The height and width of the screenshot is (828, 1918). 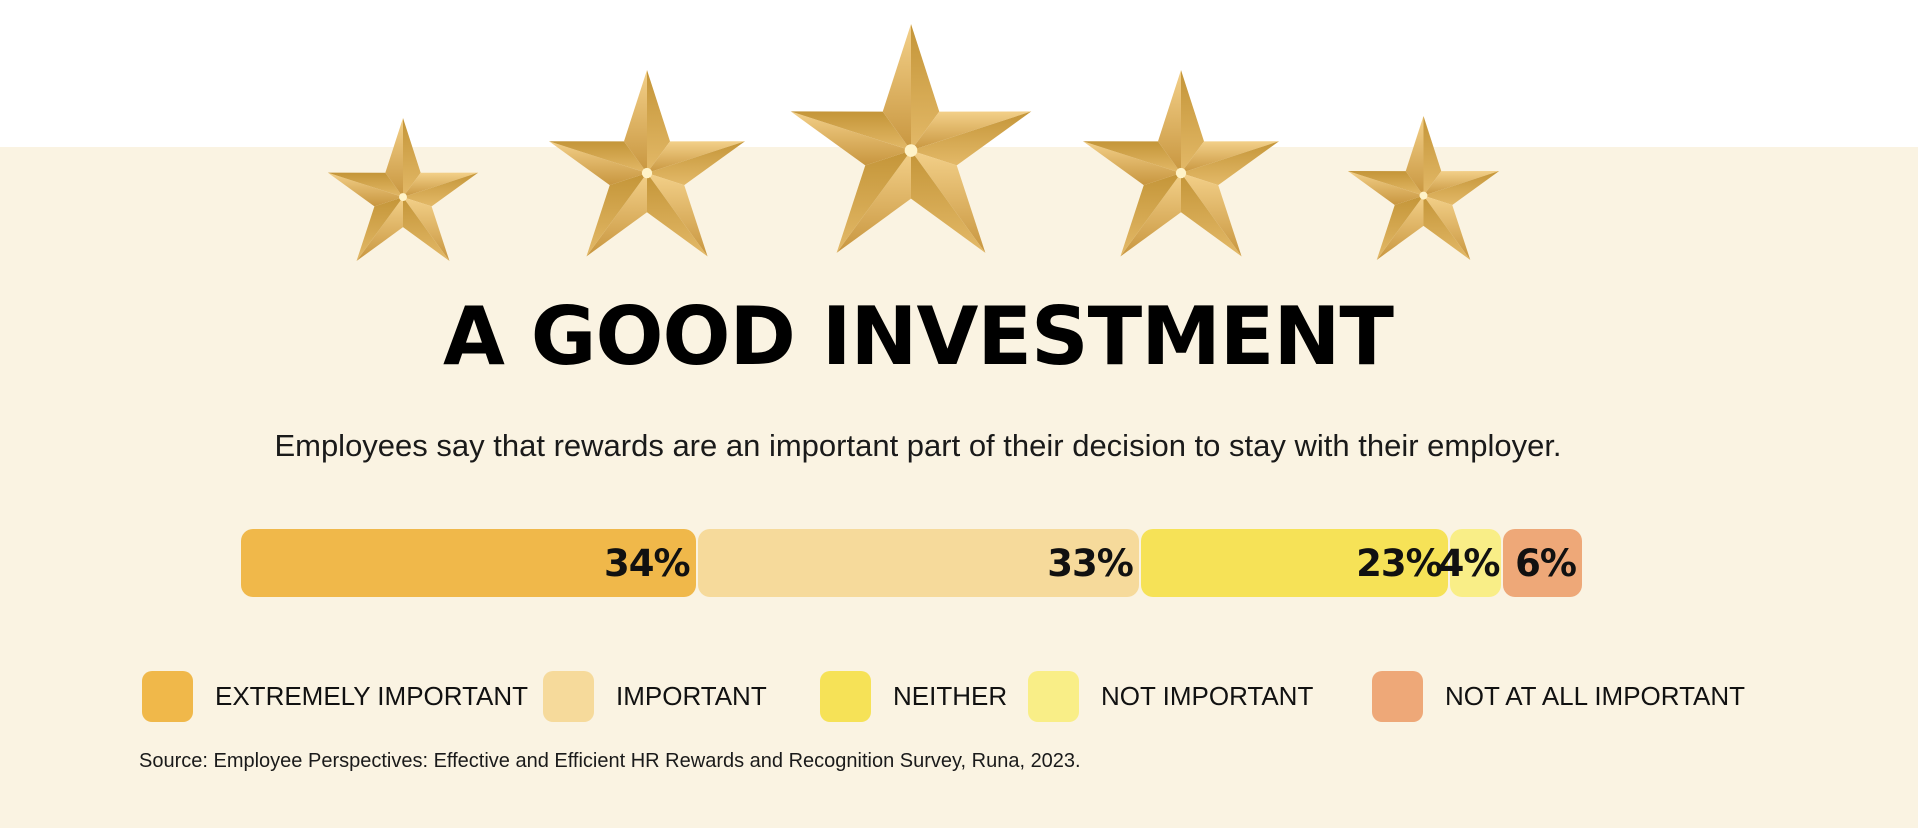 I want to click on legend-label: NEITHER, so click(x=950, y=695).